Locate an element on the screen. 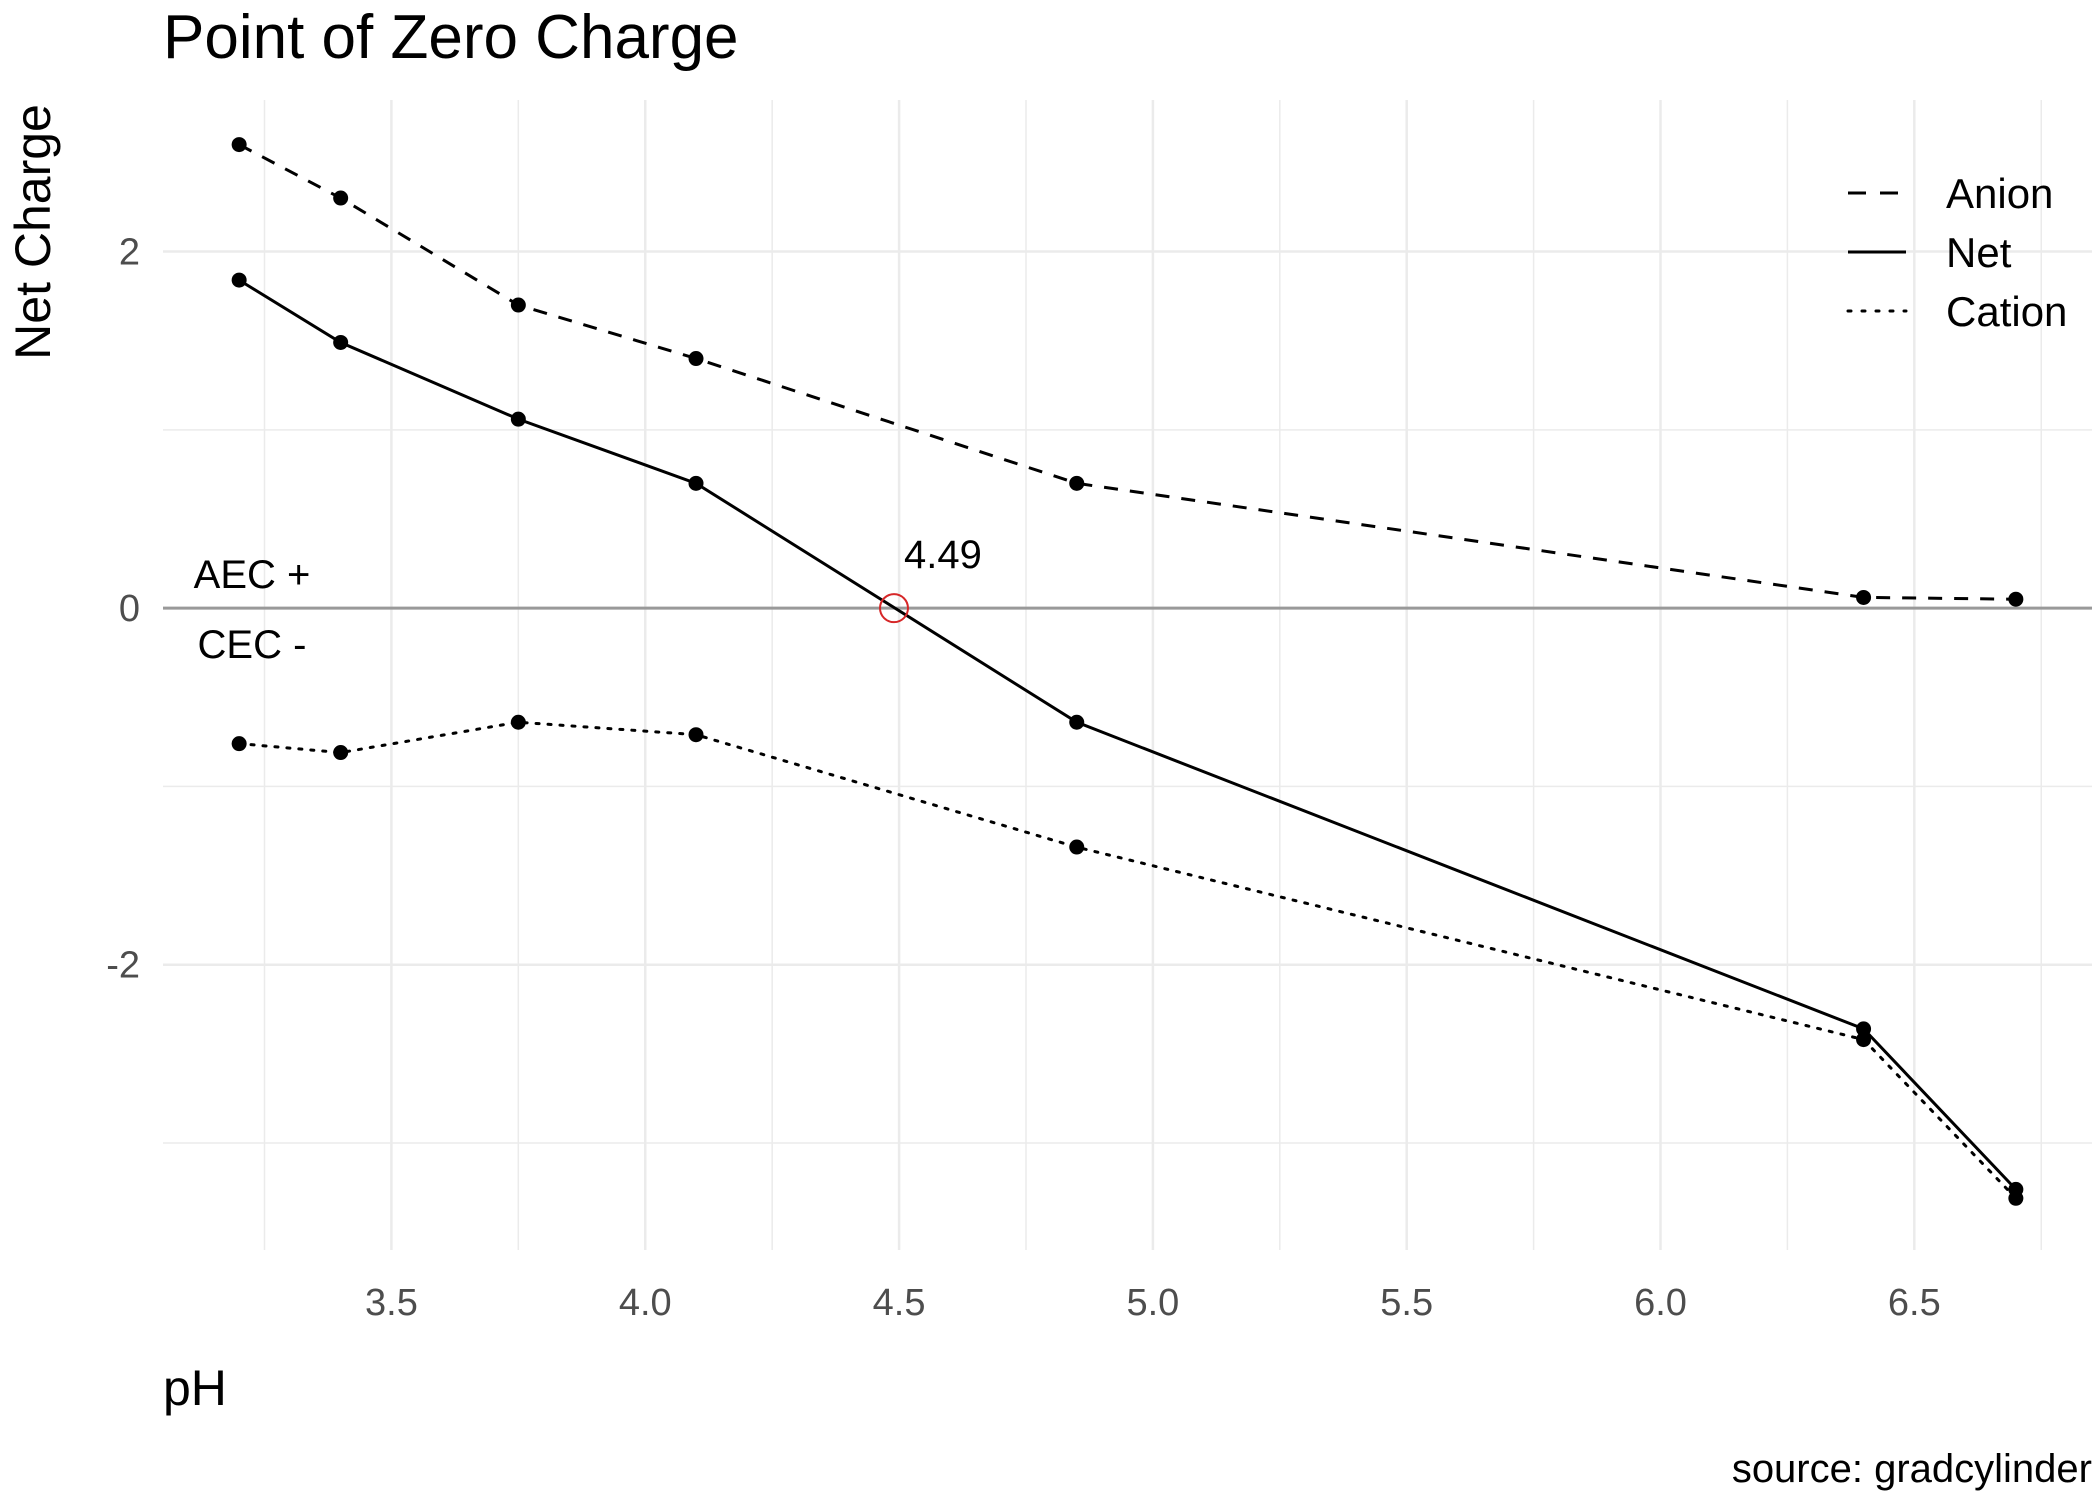 The image size is (2100, 1500). legend-label-anion: Anion is located at coordinates (1999, 193).